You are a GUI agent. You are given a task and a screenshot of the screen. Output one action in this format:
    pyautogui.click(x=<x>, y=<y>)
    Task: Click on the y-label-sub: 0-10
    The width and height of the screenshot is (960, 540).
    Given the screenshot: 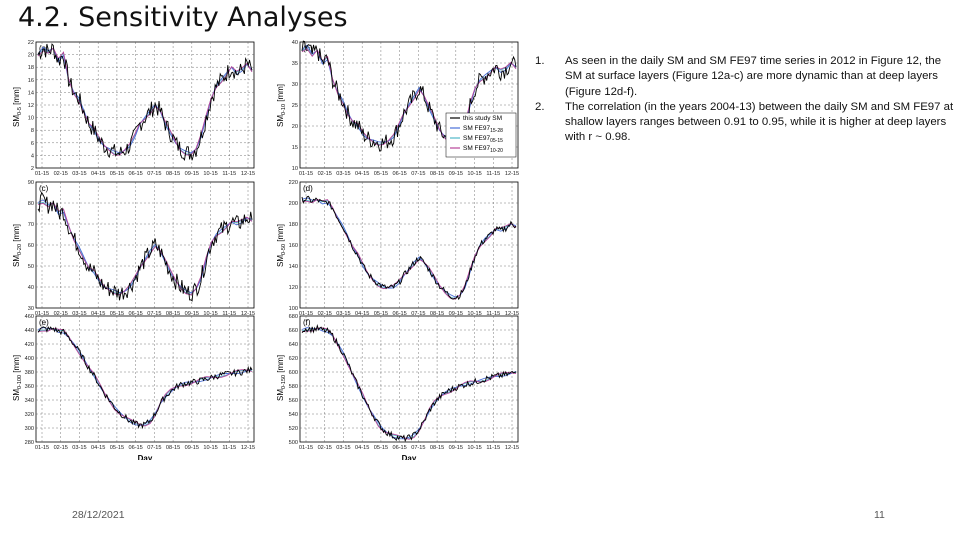 What is the action you would take?
    pyautogui.click(x=284, y=109)
    